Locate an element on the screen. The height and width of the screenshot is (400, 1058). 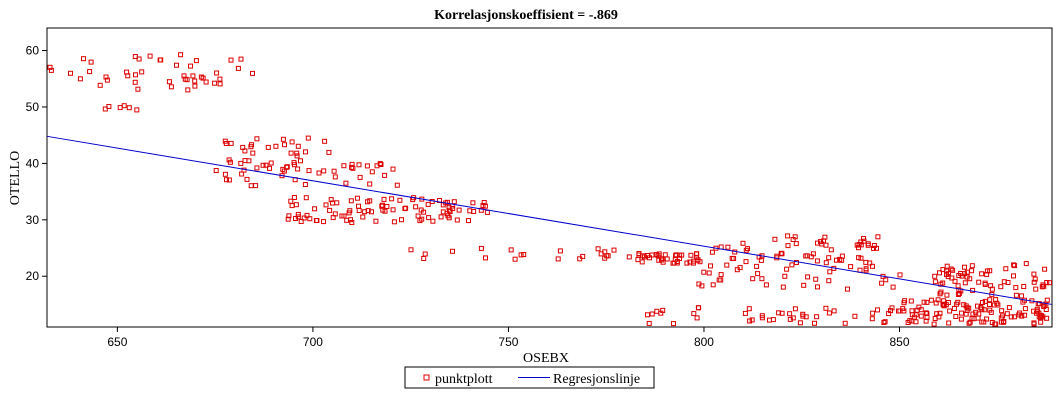
legend-label-line: Regresjonslinje is located at coordinates (596, 379).